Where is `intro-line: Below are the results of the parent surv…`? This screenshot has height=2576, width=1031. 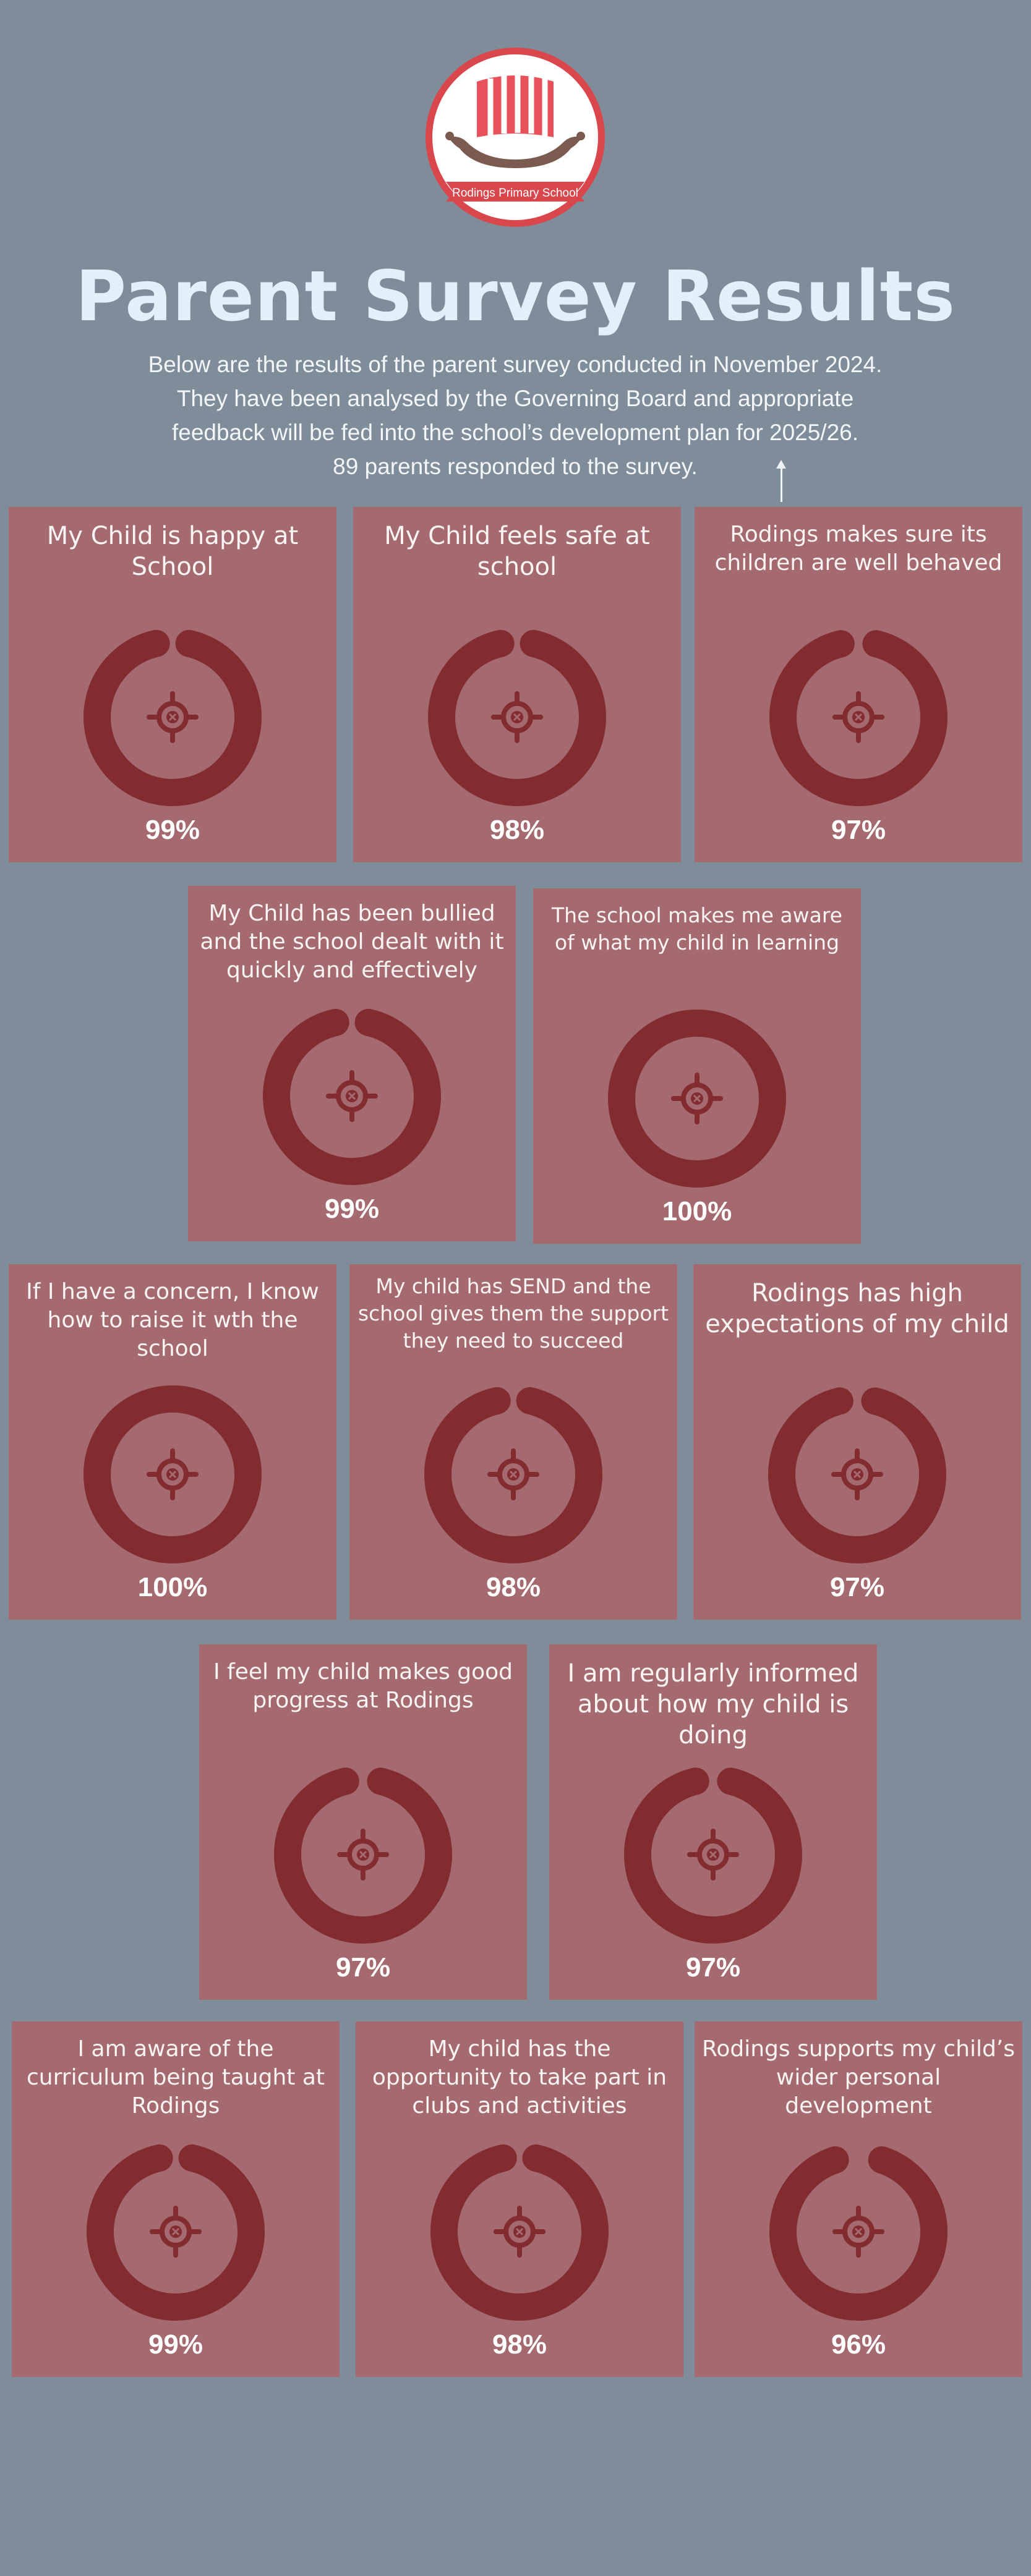
intro-line: Below are the results of the parent surv… is located at coordinates (515, 364).